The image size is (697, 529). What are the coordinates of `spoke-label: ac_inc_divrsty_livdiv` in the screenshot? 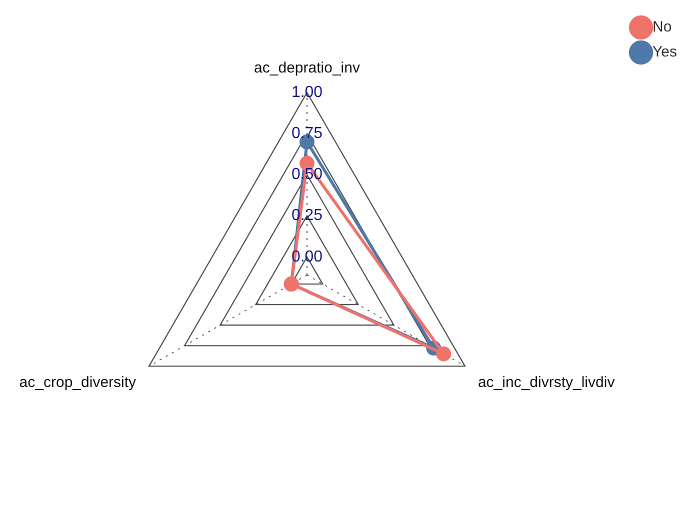 It's located at (547, 382).